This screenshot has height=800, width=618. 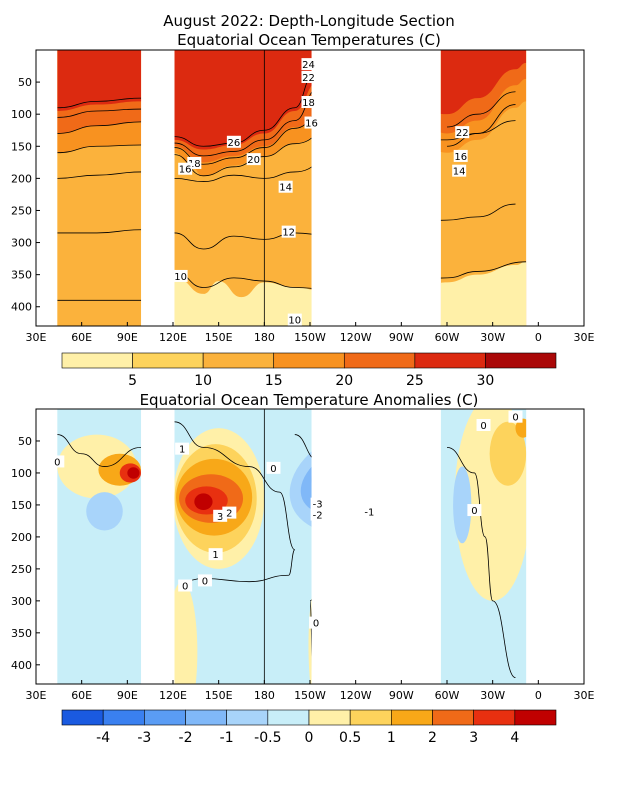 What do you see at coordinates (132, 381) in the screenshot?
I see `colorbar-tick-label: 5` at bounding box center [132, 381].